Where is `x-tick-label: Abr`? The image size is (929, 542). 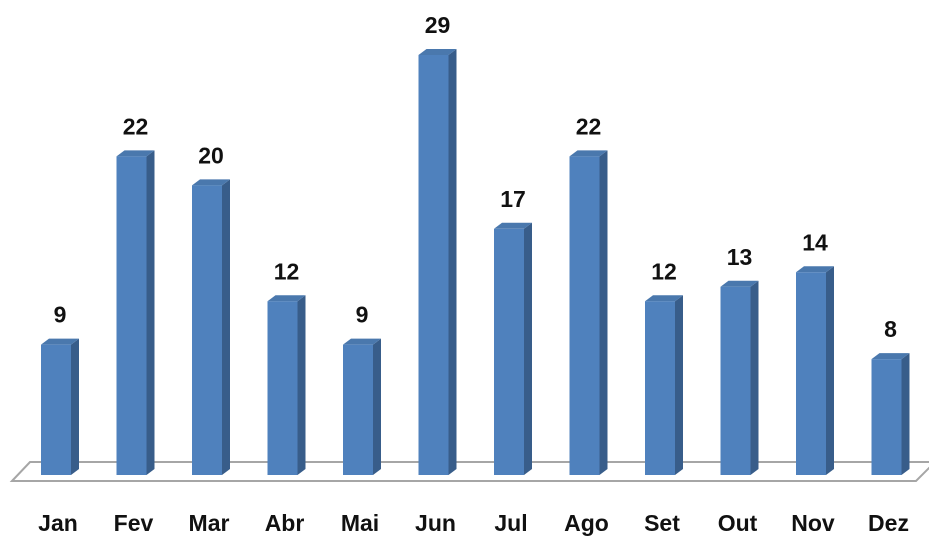 x-tick-label: Abr is located at coordinates (285, 523).